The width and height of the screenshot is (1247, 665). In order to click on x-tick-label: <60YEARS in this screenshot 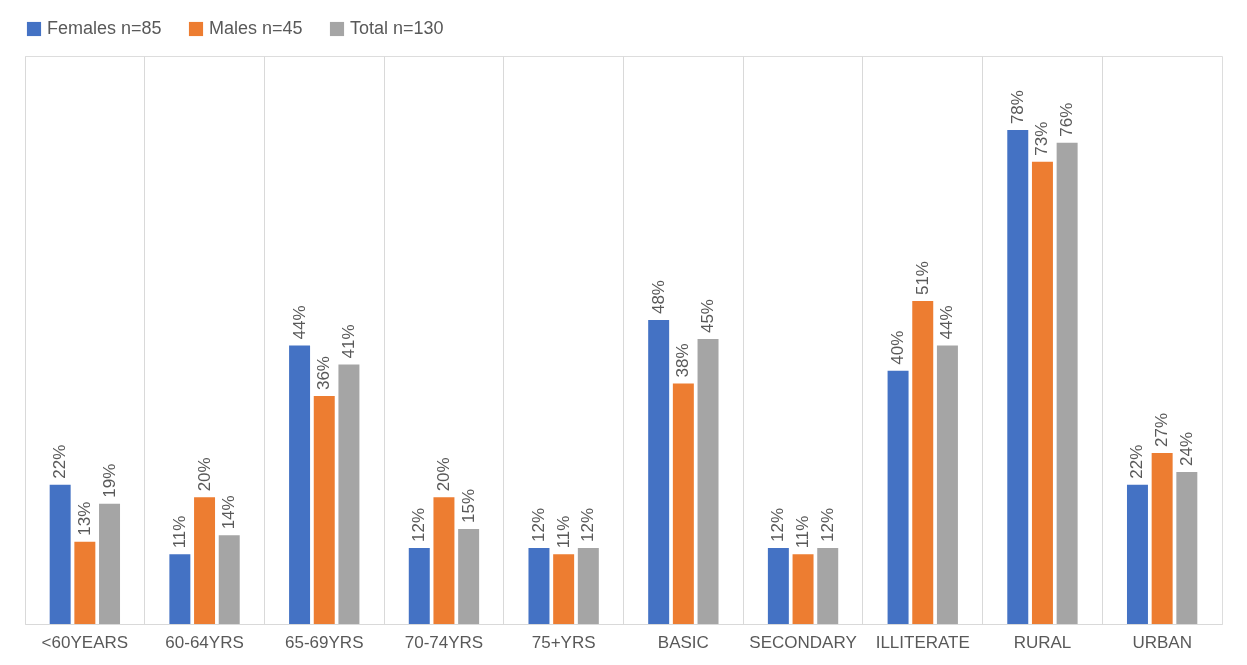, I will do `click(85, 642)`.